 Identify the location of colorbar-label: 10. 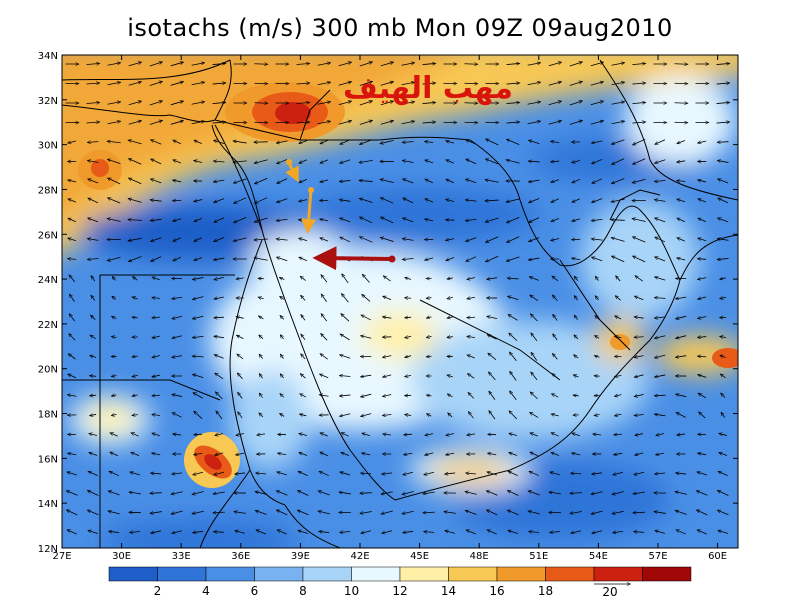
(351, 591).